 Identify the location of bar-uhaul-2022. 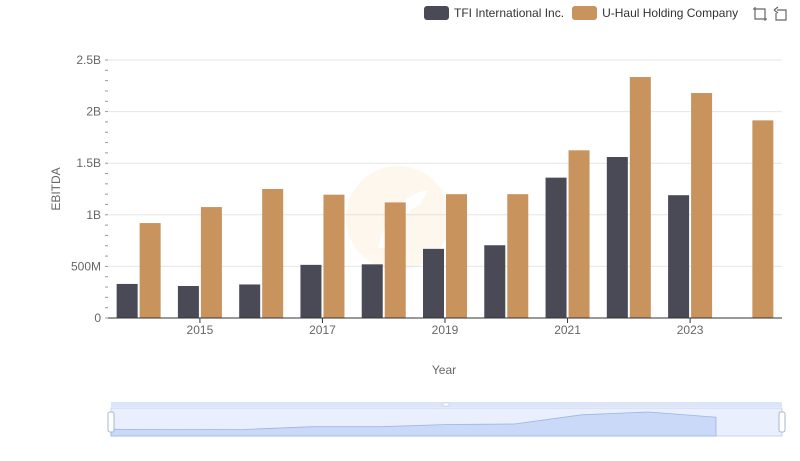
(640, 197).